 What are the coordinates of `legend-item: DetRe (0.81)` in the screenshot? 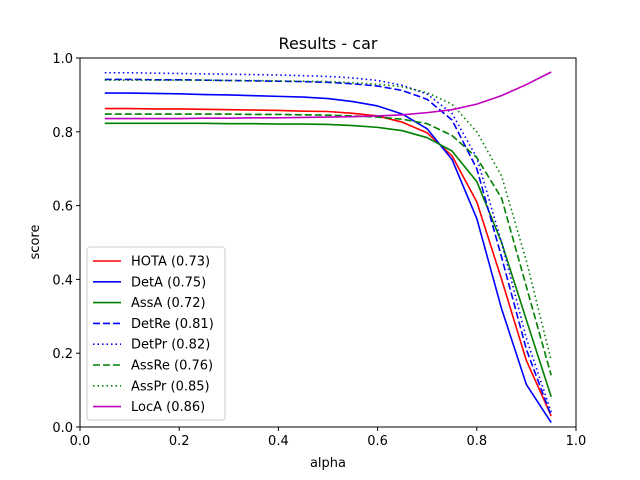 It's located at (153, 324).